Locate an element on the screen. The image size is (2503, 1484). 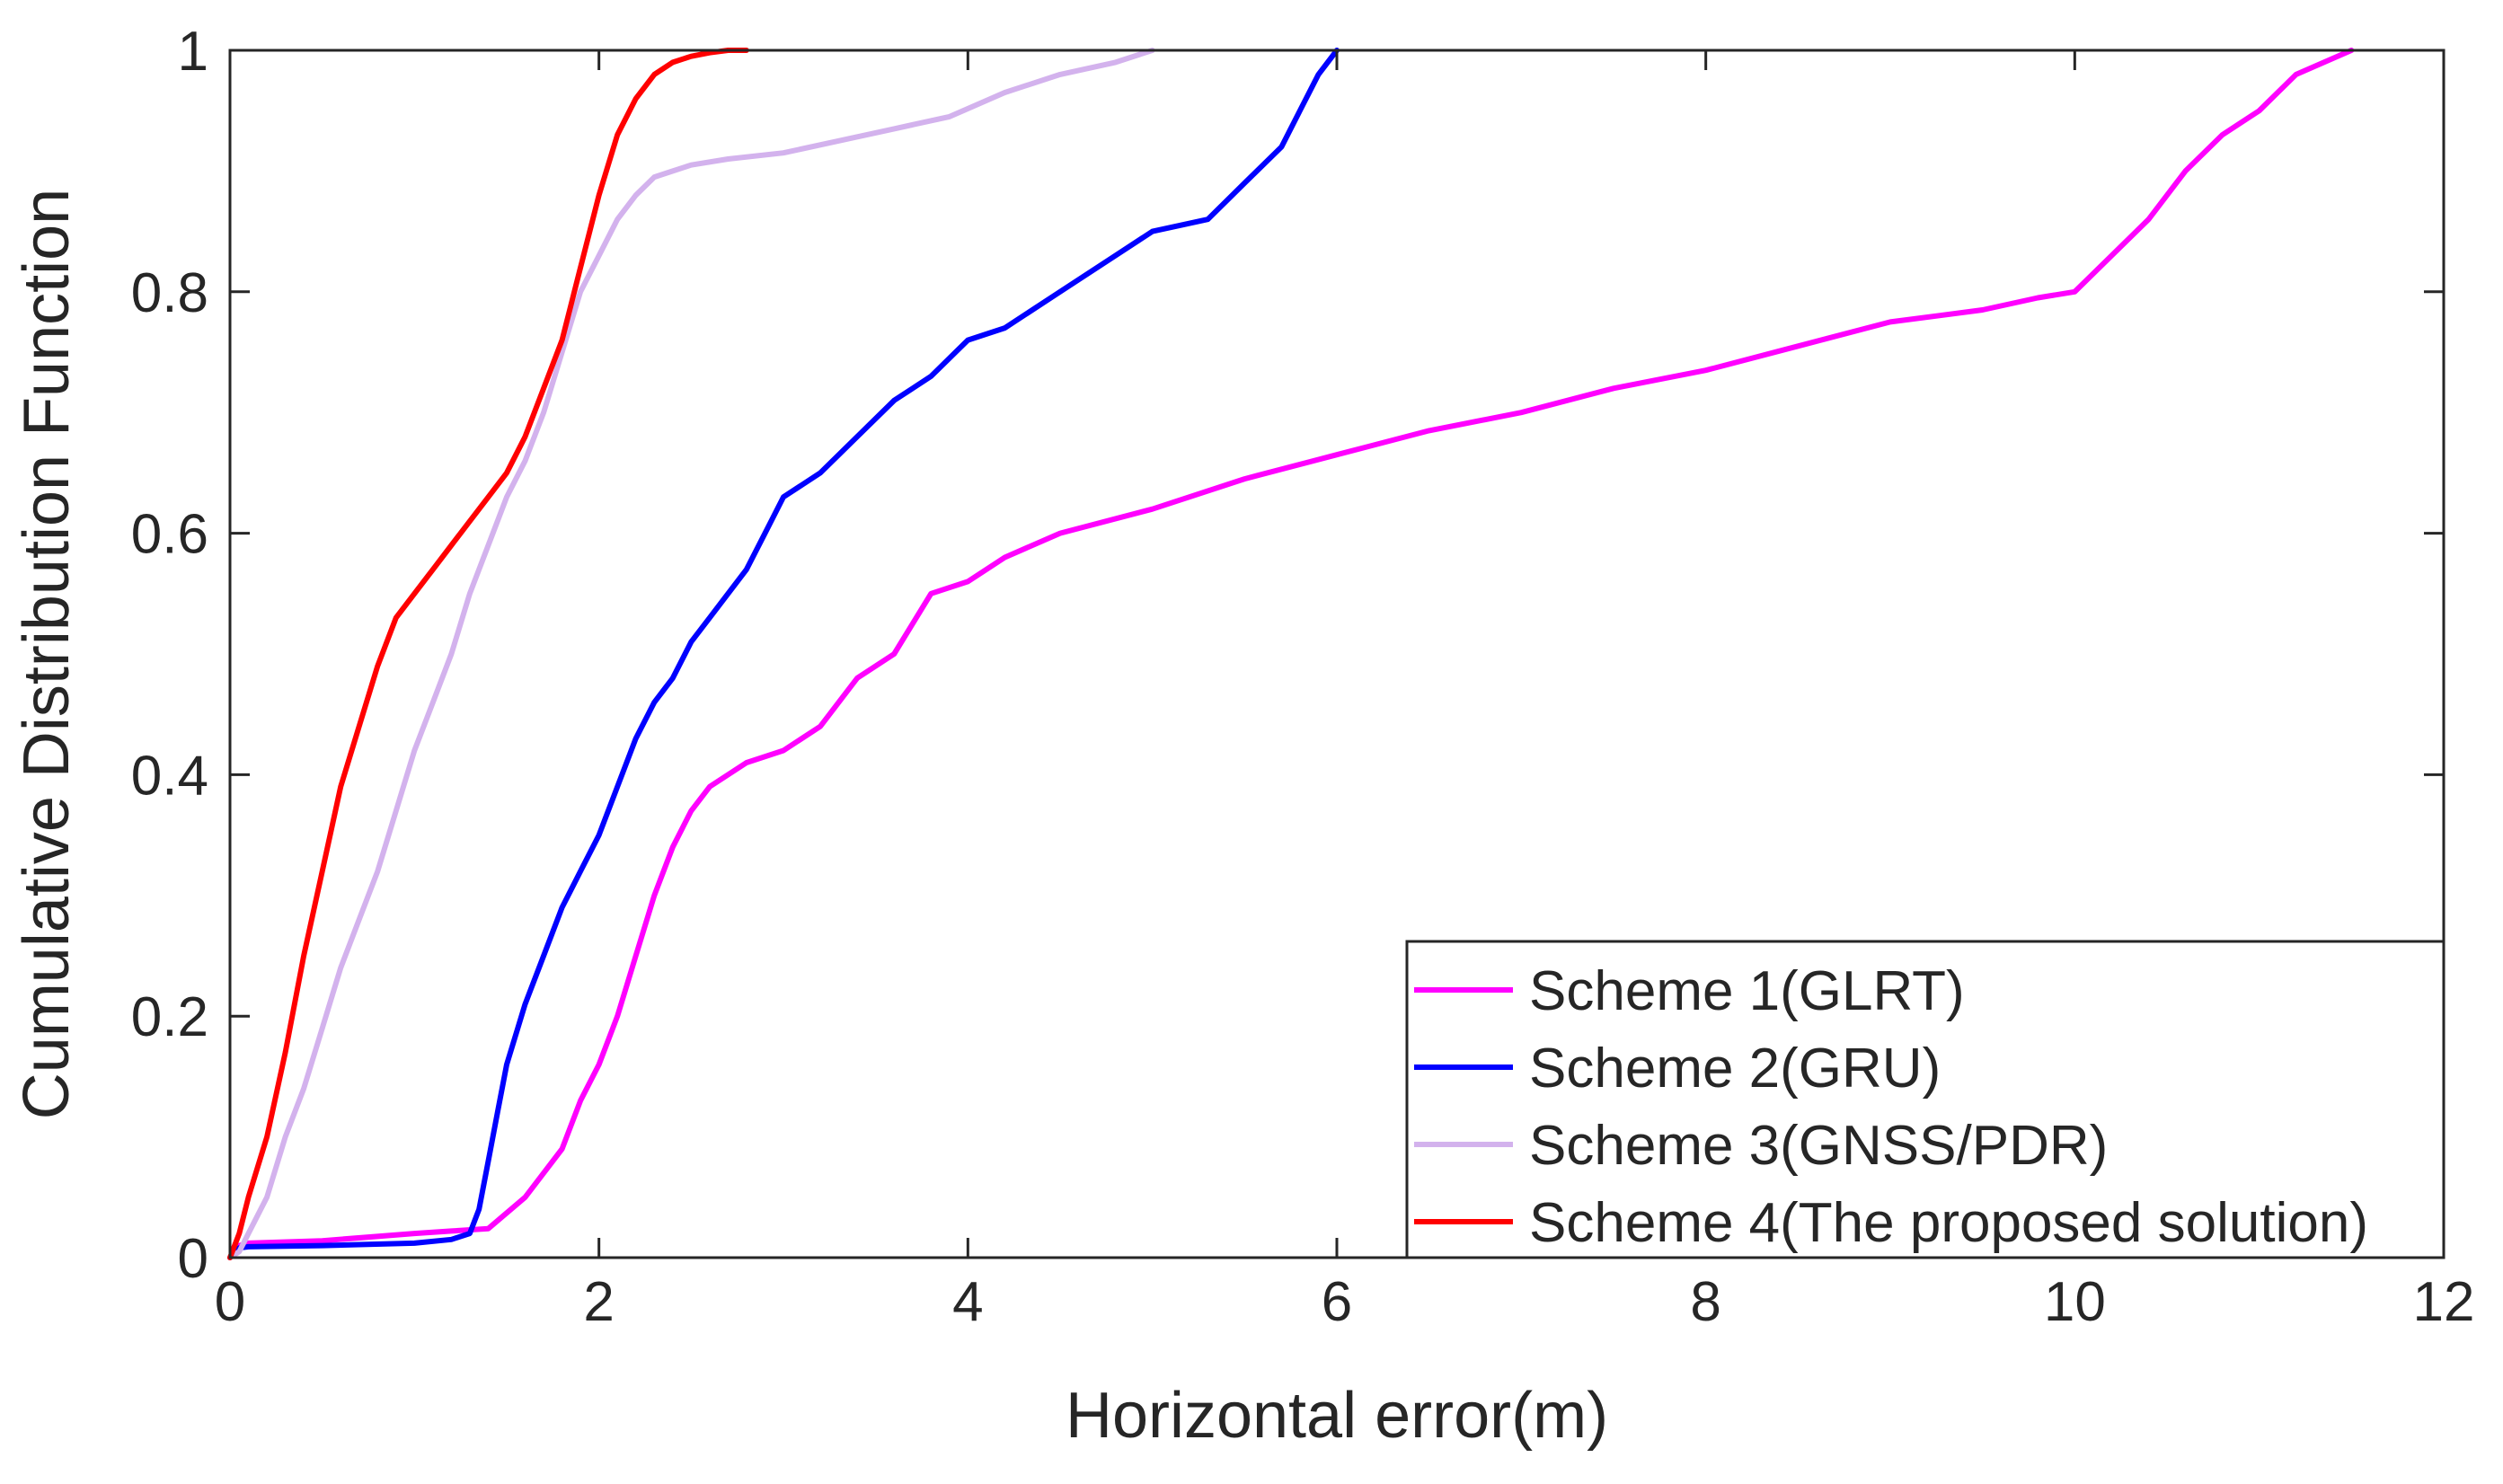
legend-label-2: Scheme 2(GRU) is located at coordinates (1735, 1069).